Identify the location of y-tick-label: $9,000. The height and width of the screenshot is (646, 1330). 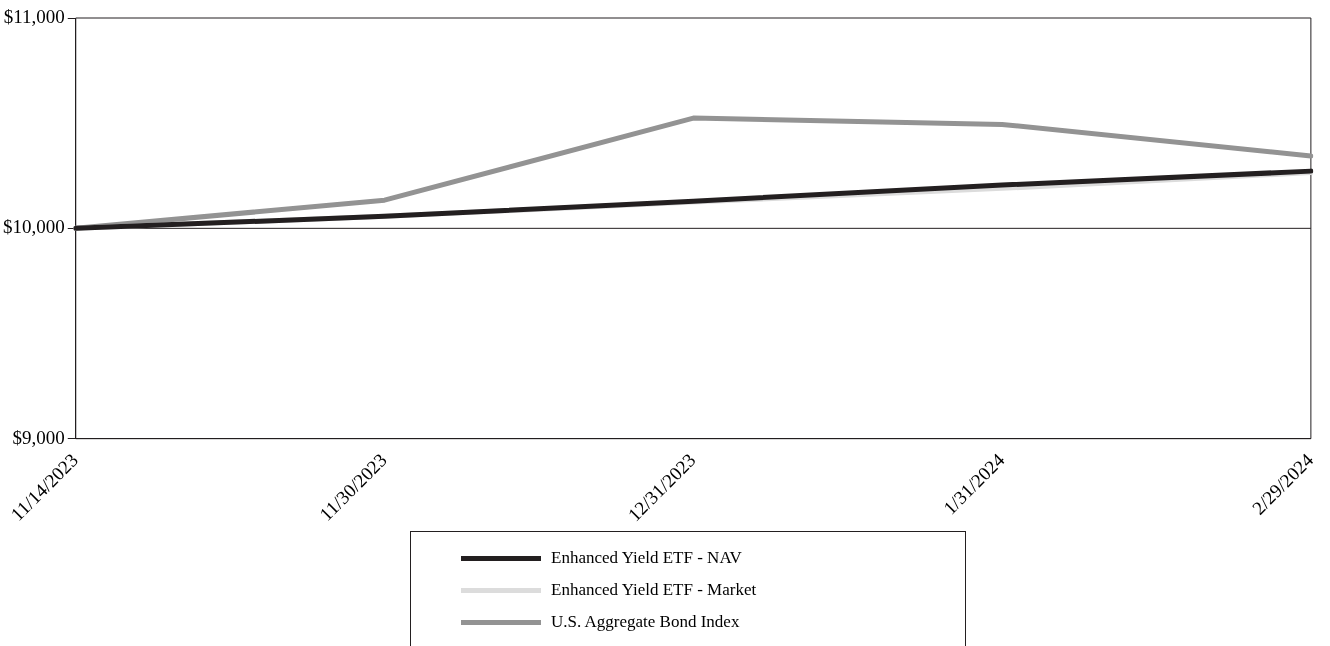
(38, 437).